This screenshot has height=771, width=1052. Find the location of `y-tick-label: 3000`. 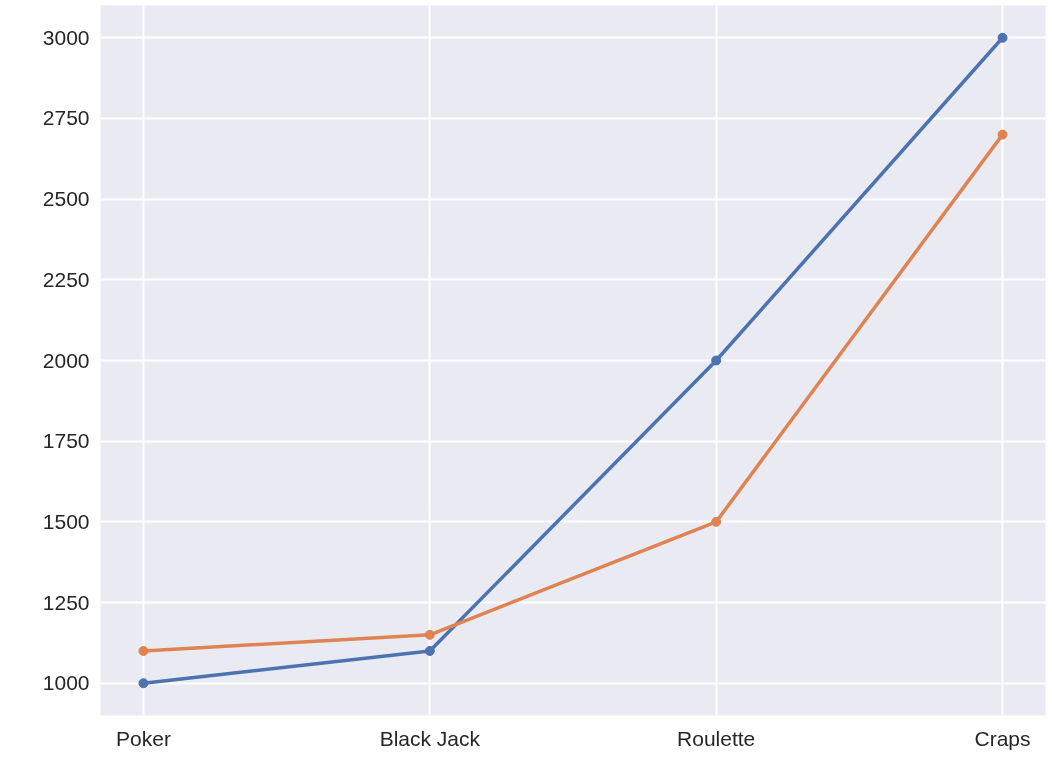

y-tick-label: 3000 is located at coordinates (66, 37).